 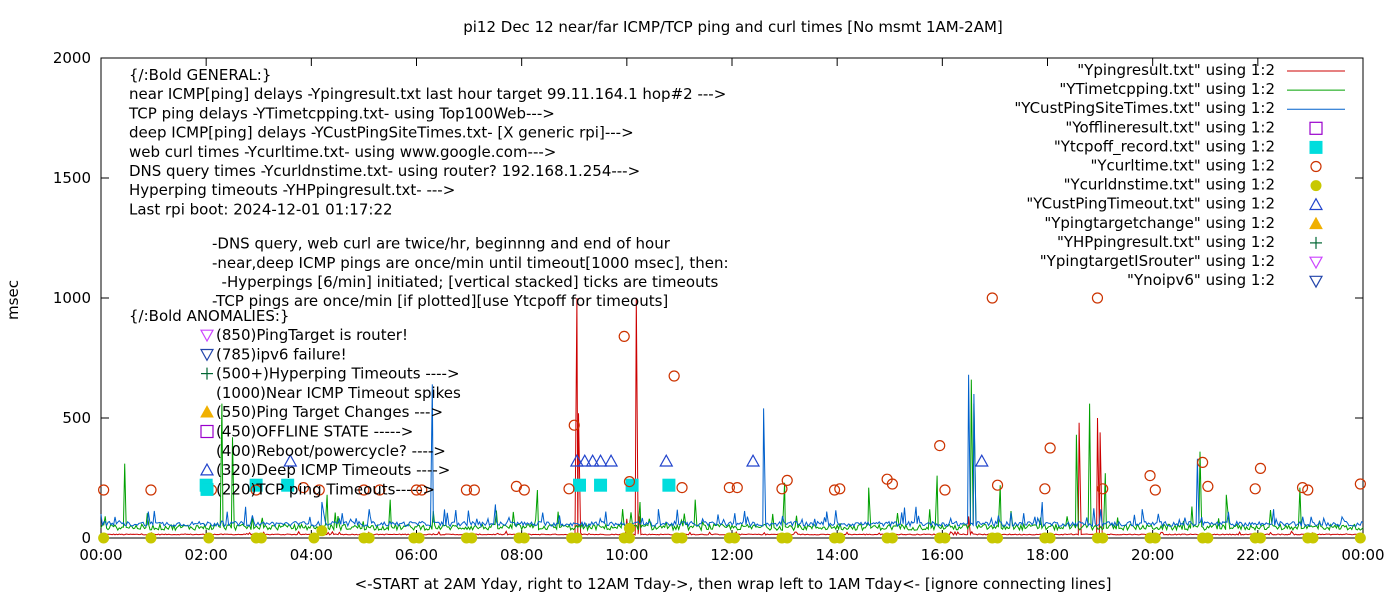 I want to click on legend-label: "YCustPingSiteTimes.txt" using 1:2, so click(x=1144, y=108).